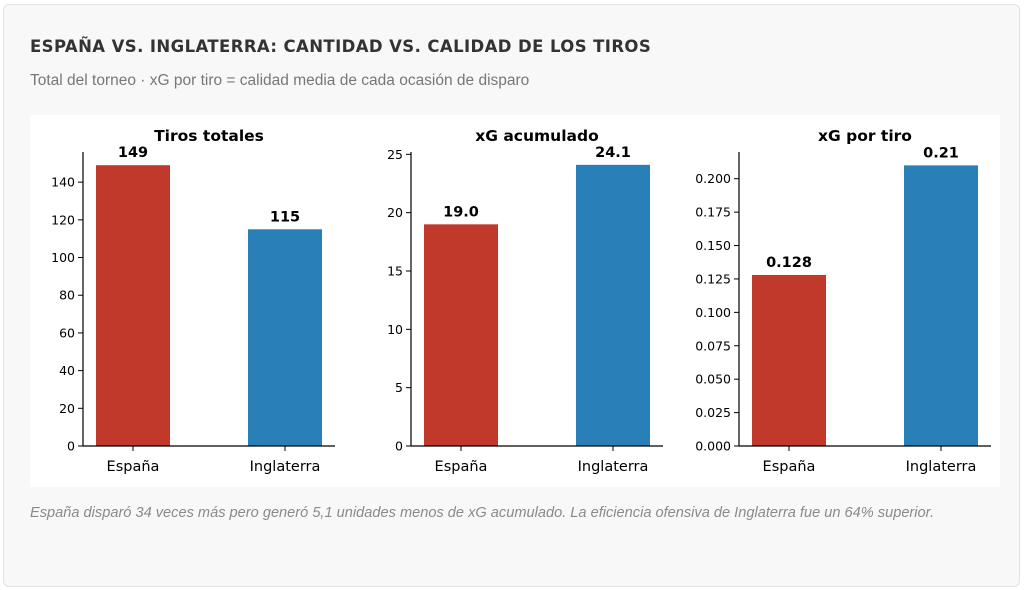  What do you see at coordinates (941, 153) in the screenshot?
I see `value-label-3-2: 0.21` at bounding box center [941, 153].